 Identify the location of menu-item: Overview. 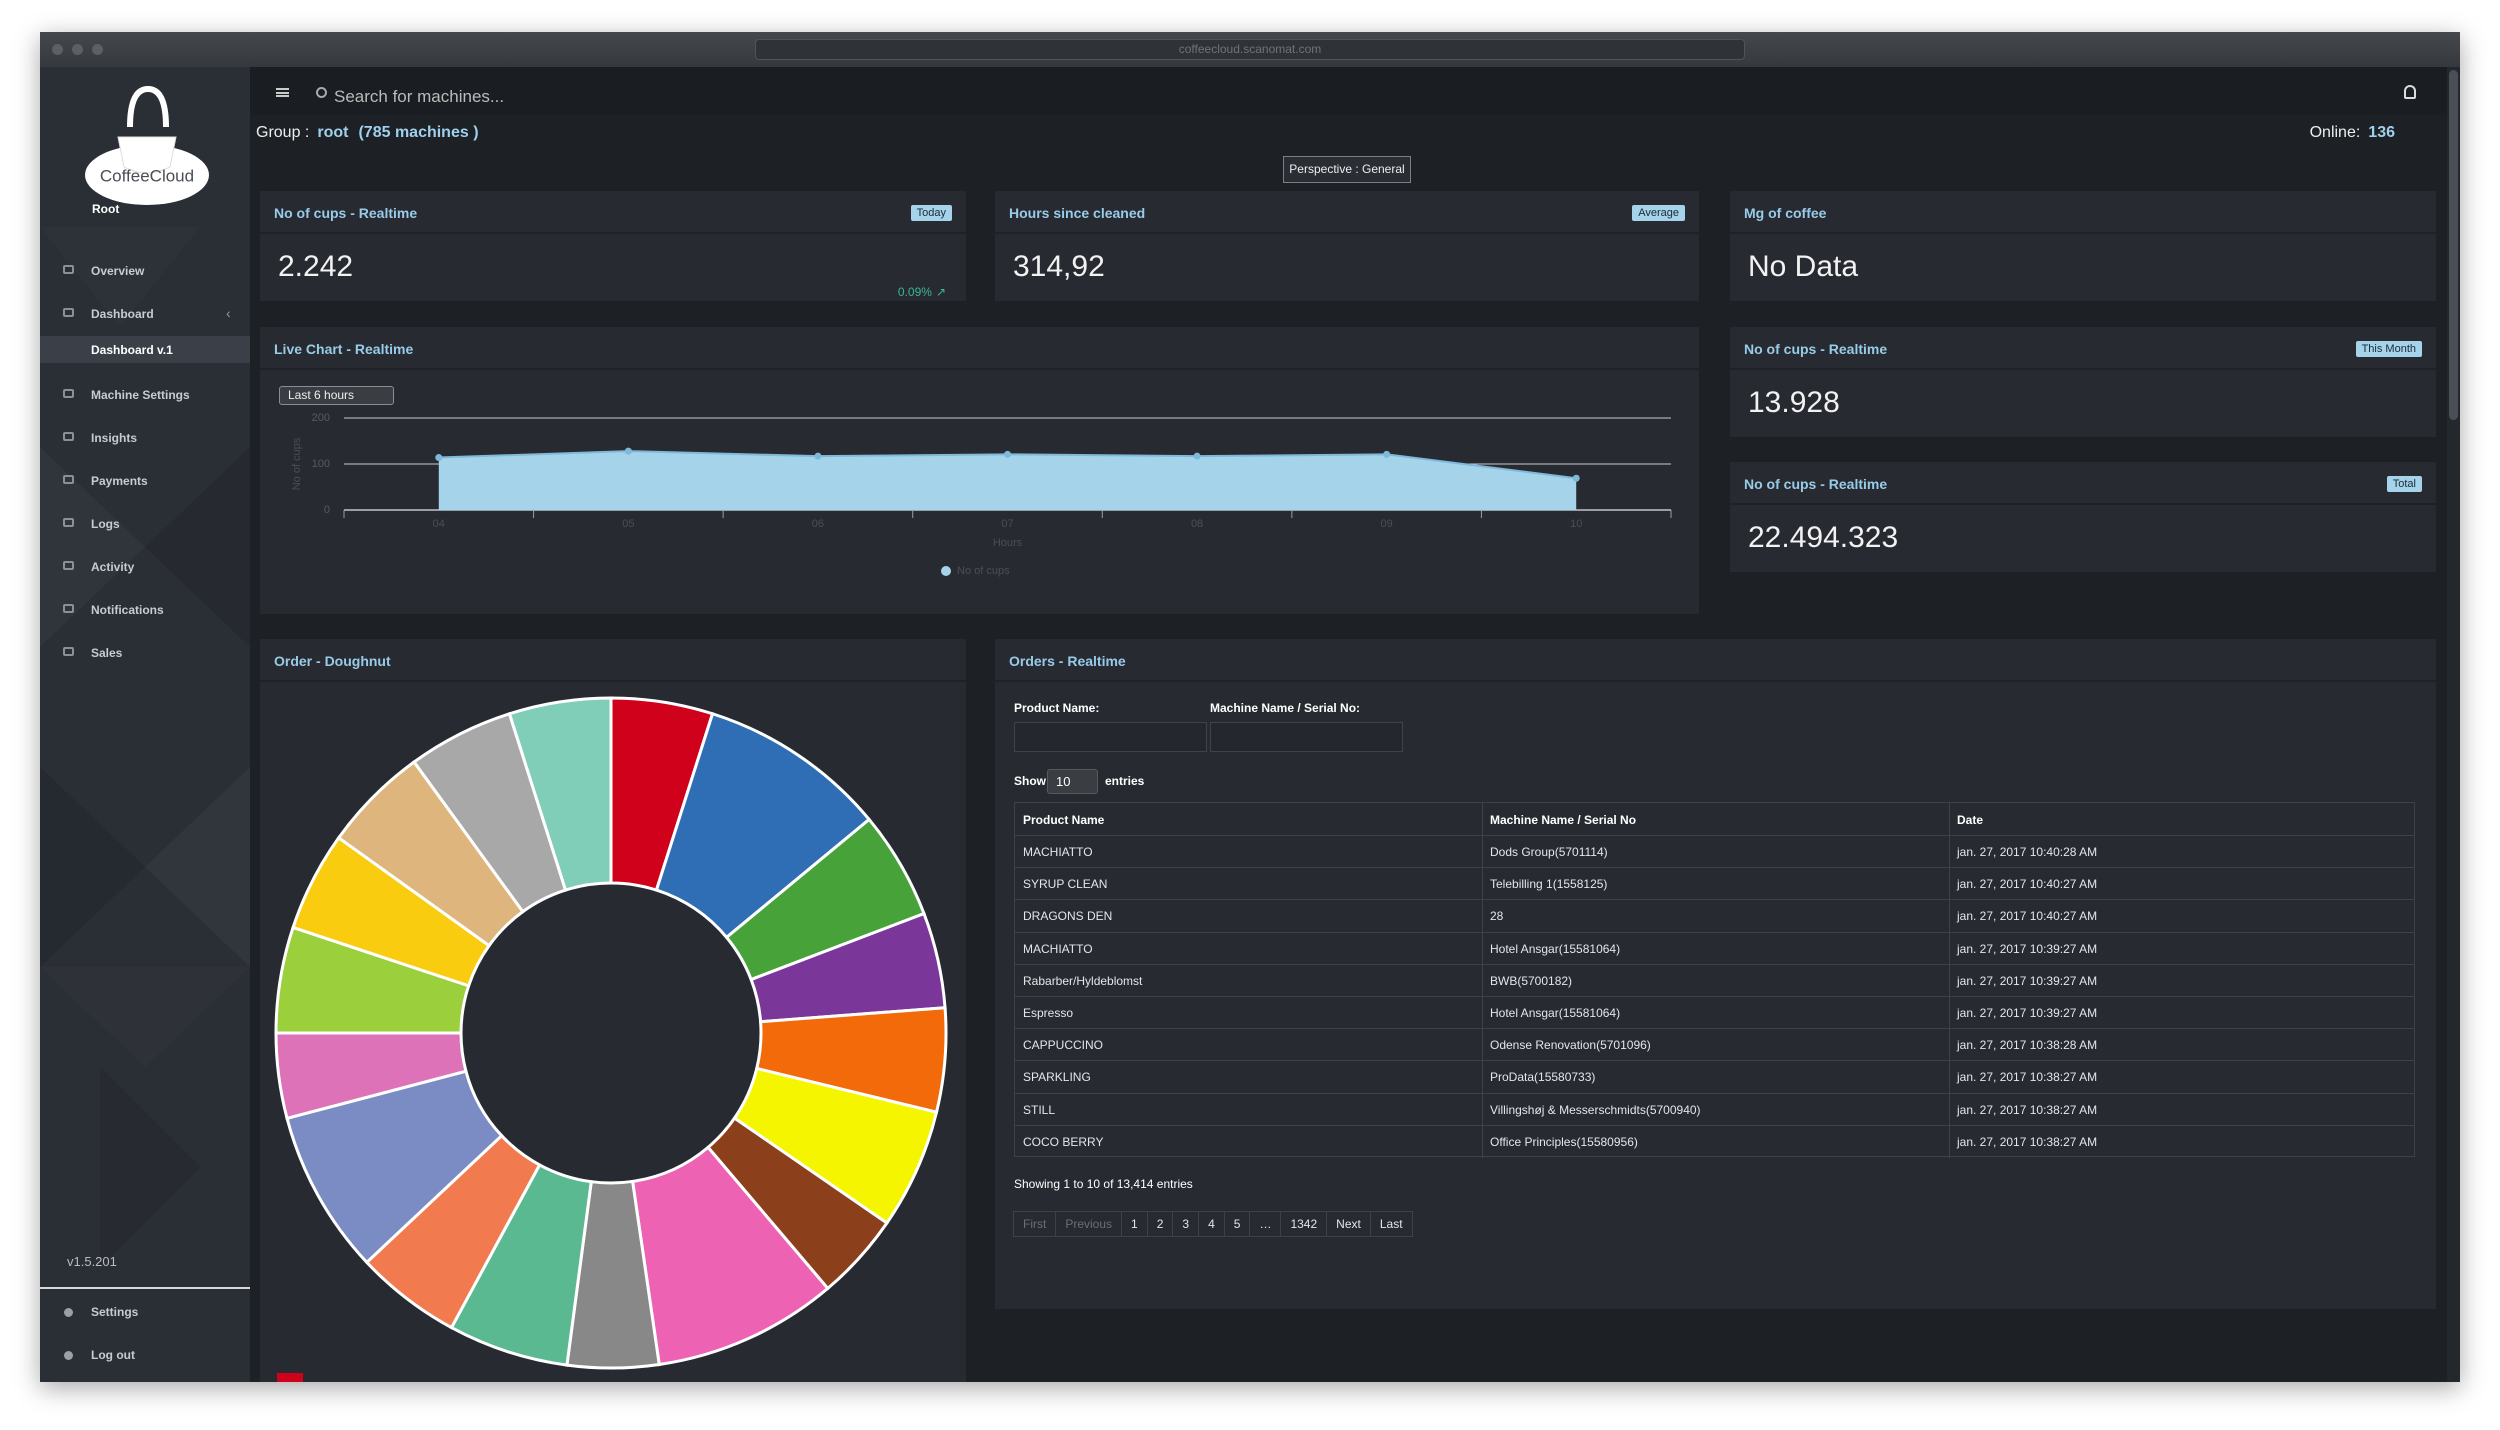
(118, 271).